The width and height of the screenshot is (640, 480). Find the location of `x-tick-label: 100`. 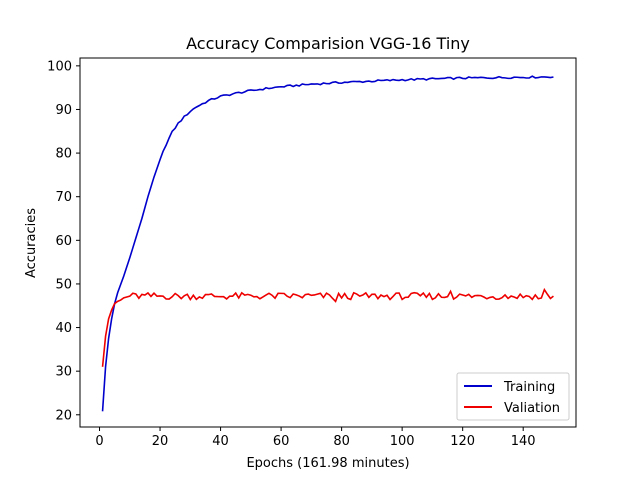

x-tick-label: 100 is located at coordinates (402, 441).